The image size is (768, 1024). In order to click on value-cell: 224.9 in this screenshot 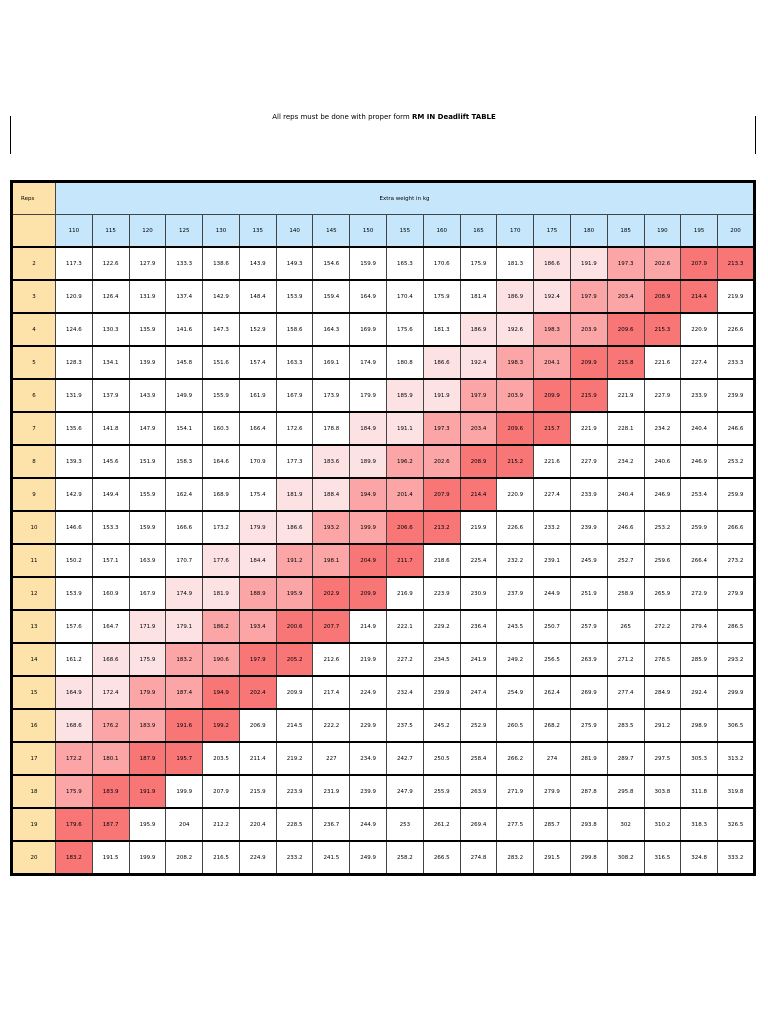, I will do `click(257, 858)`.